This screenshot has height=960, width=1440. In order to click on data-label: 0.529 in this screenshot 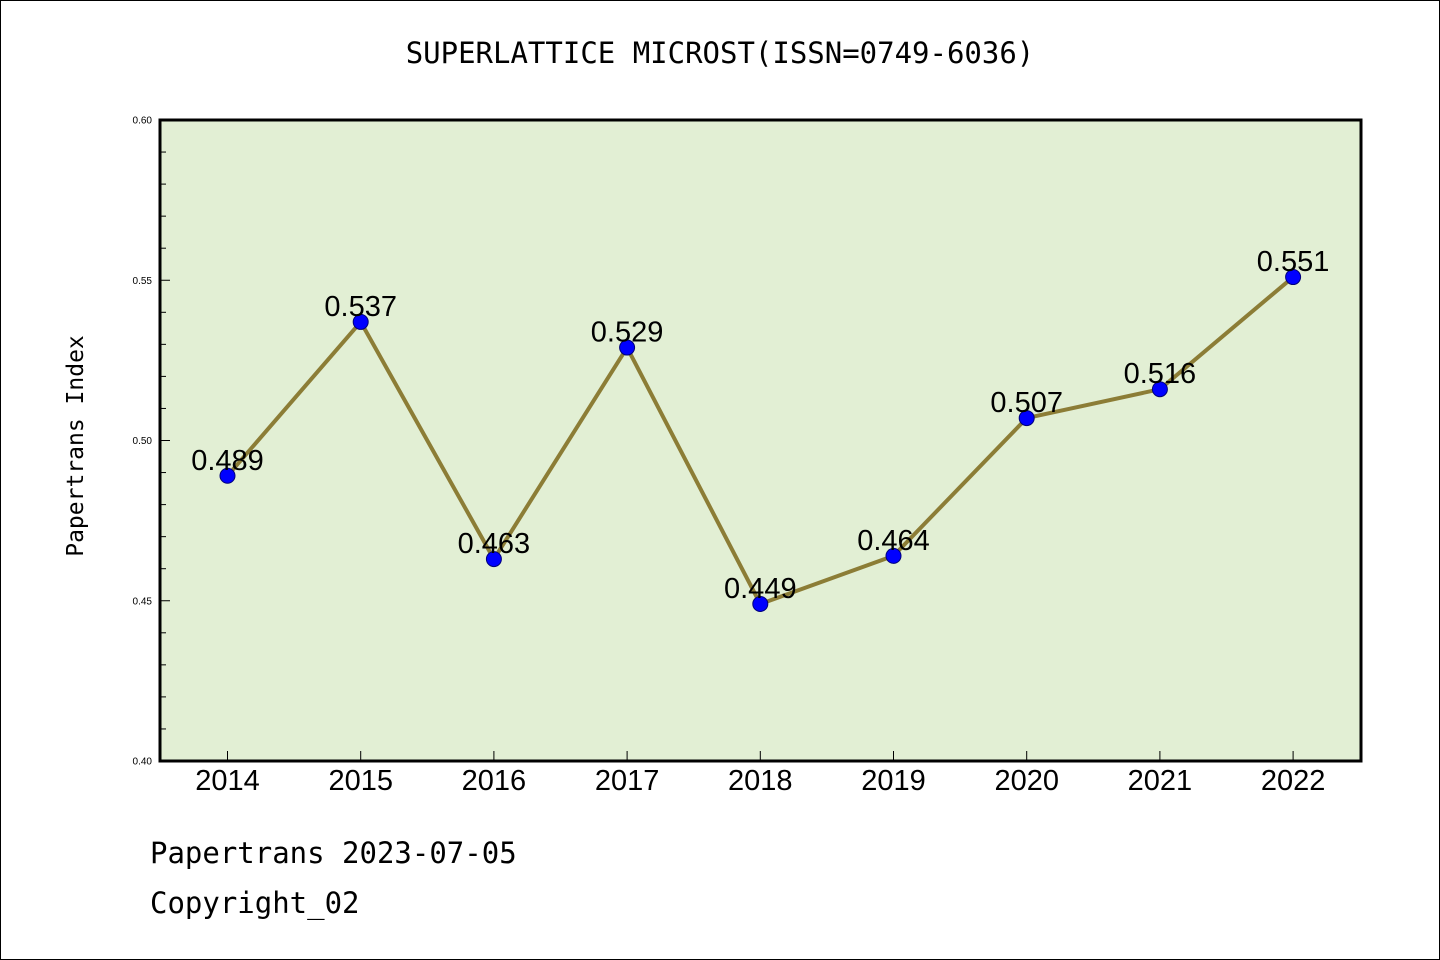, I will do `click(627, 333)`.